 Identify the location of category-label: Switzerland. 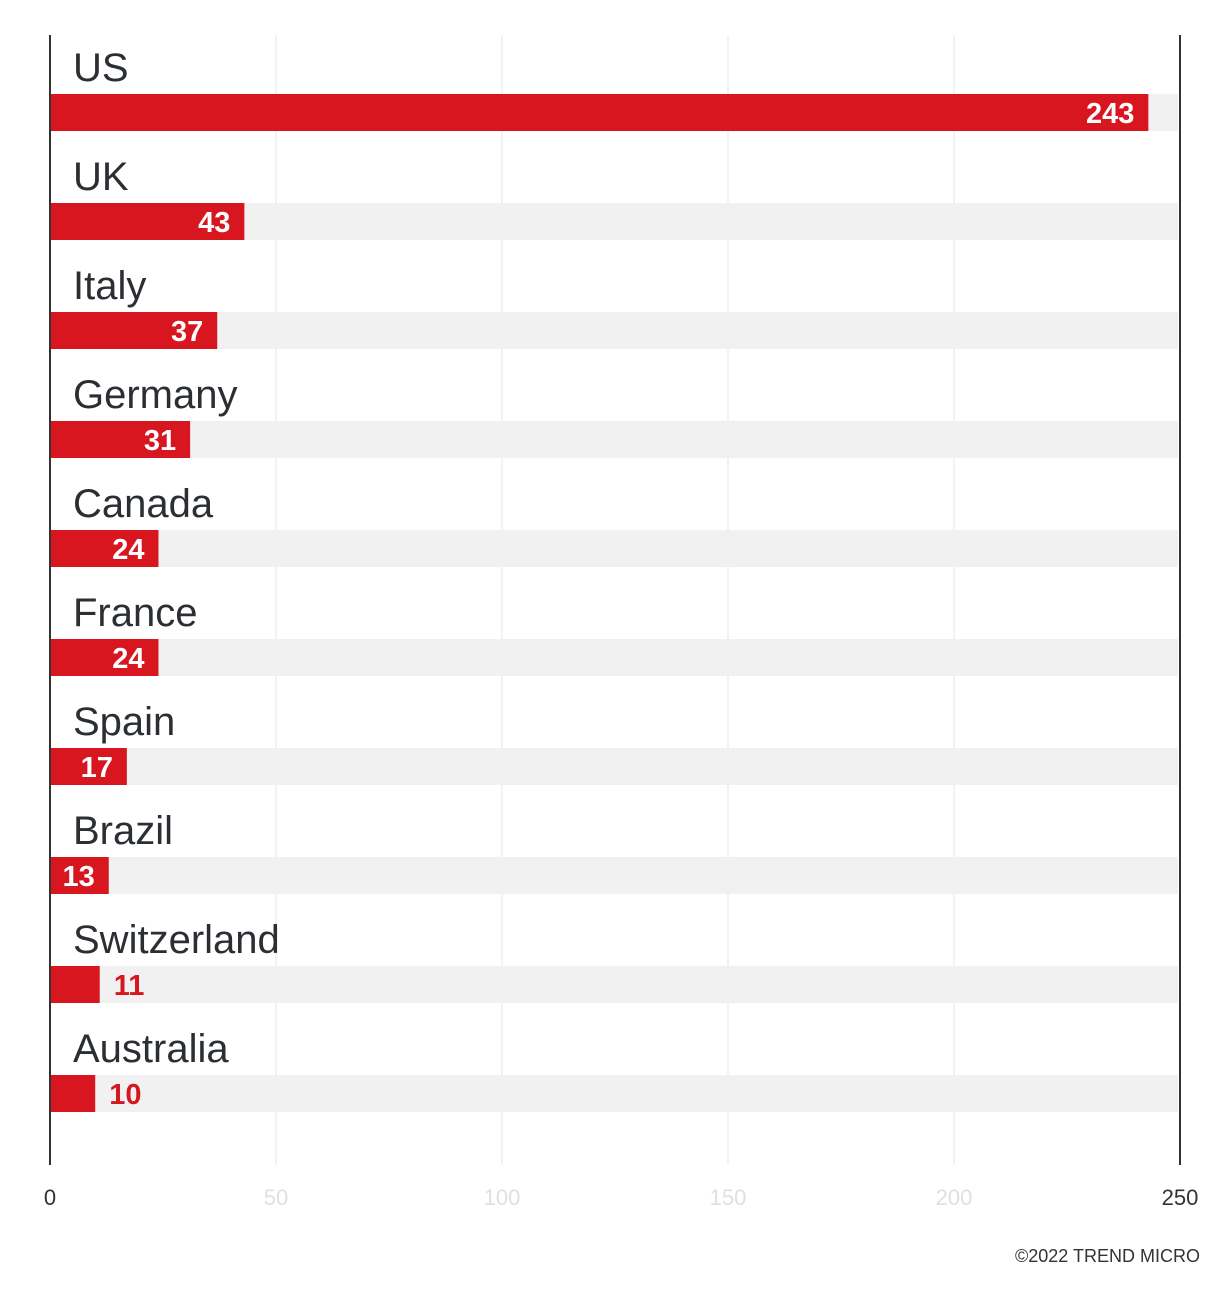
(176, 940).